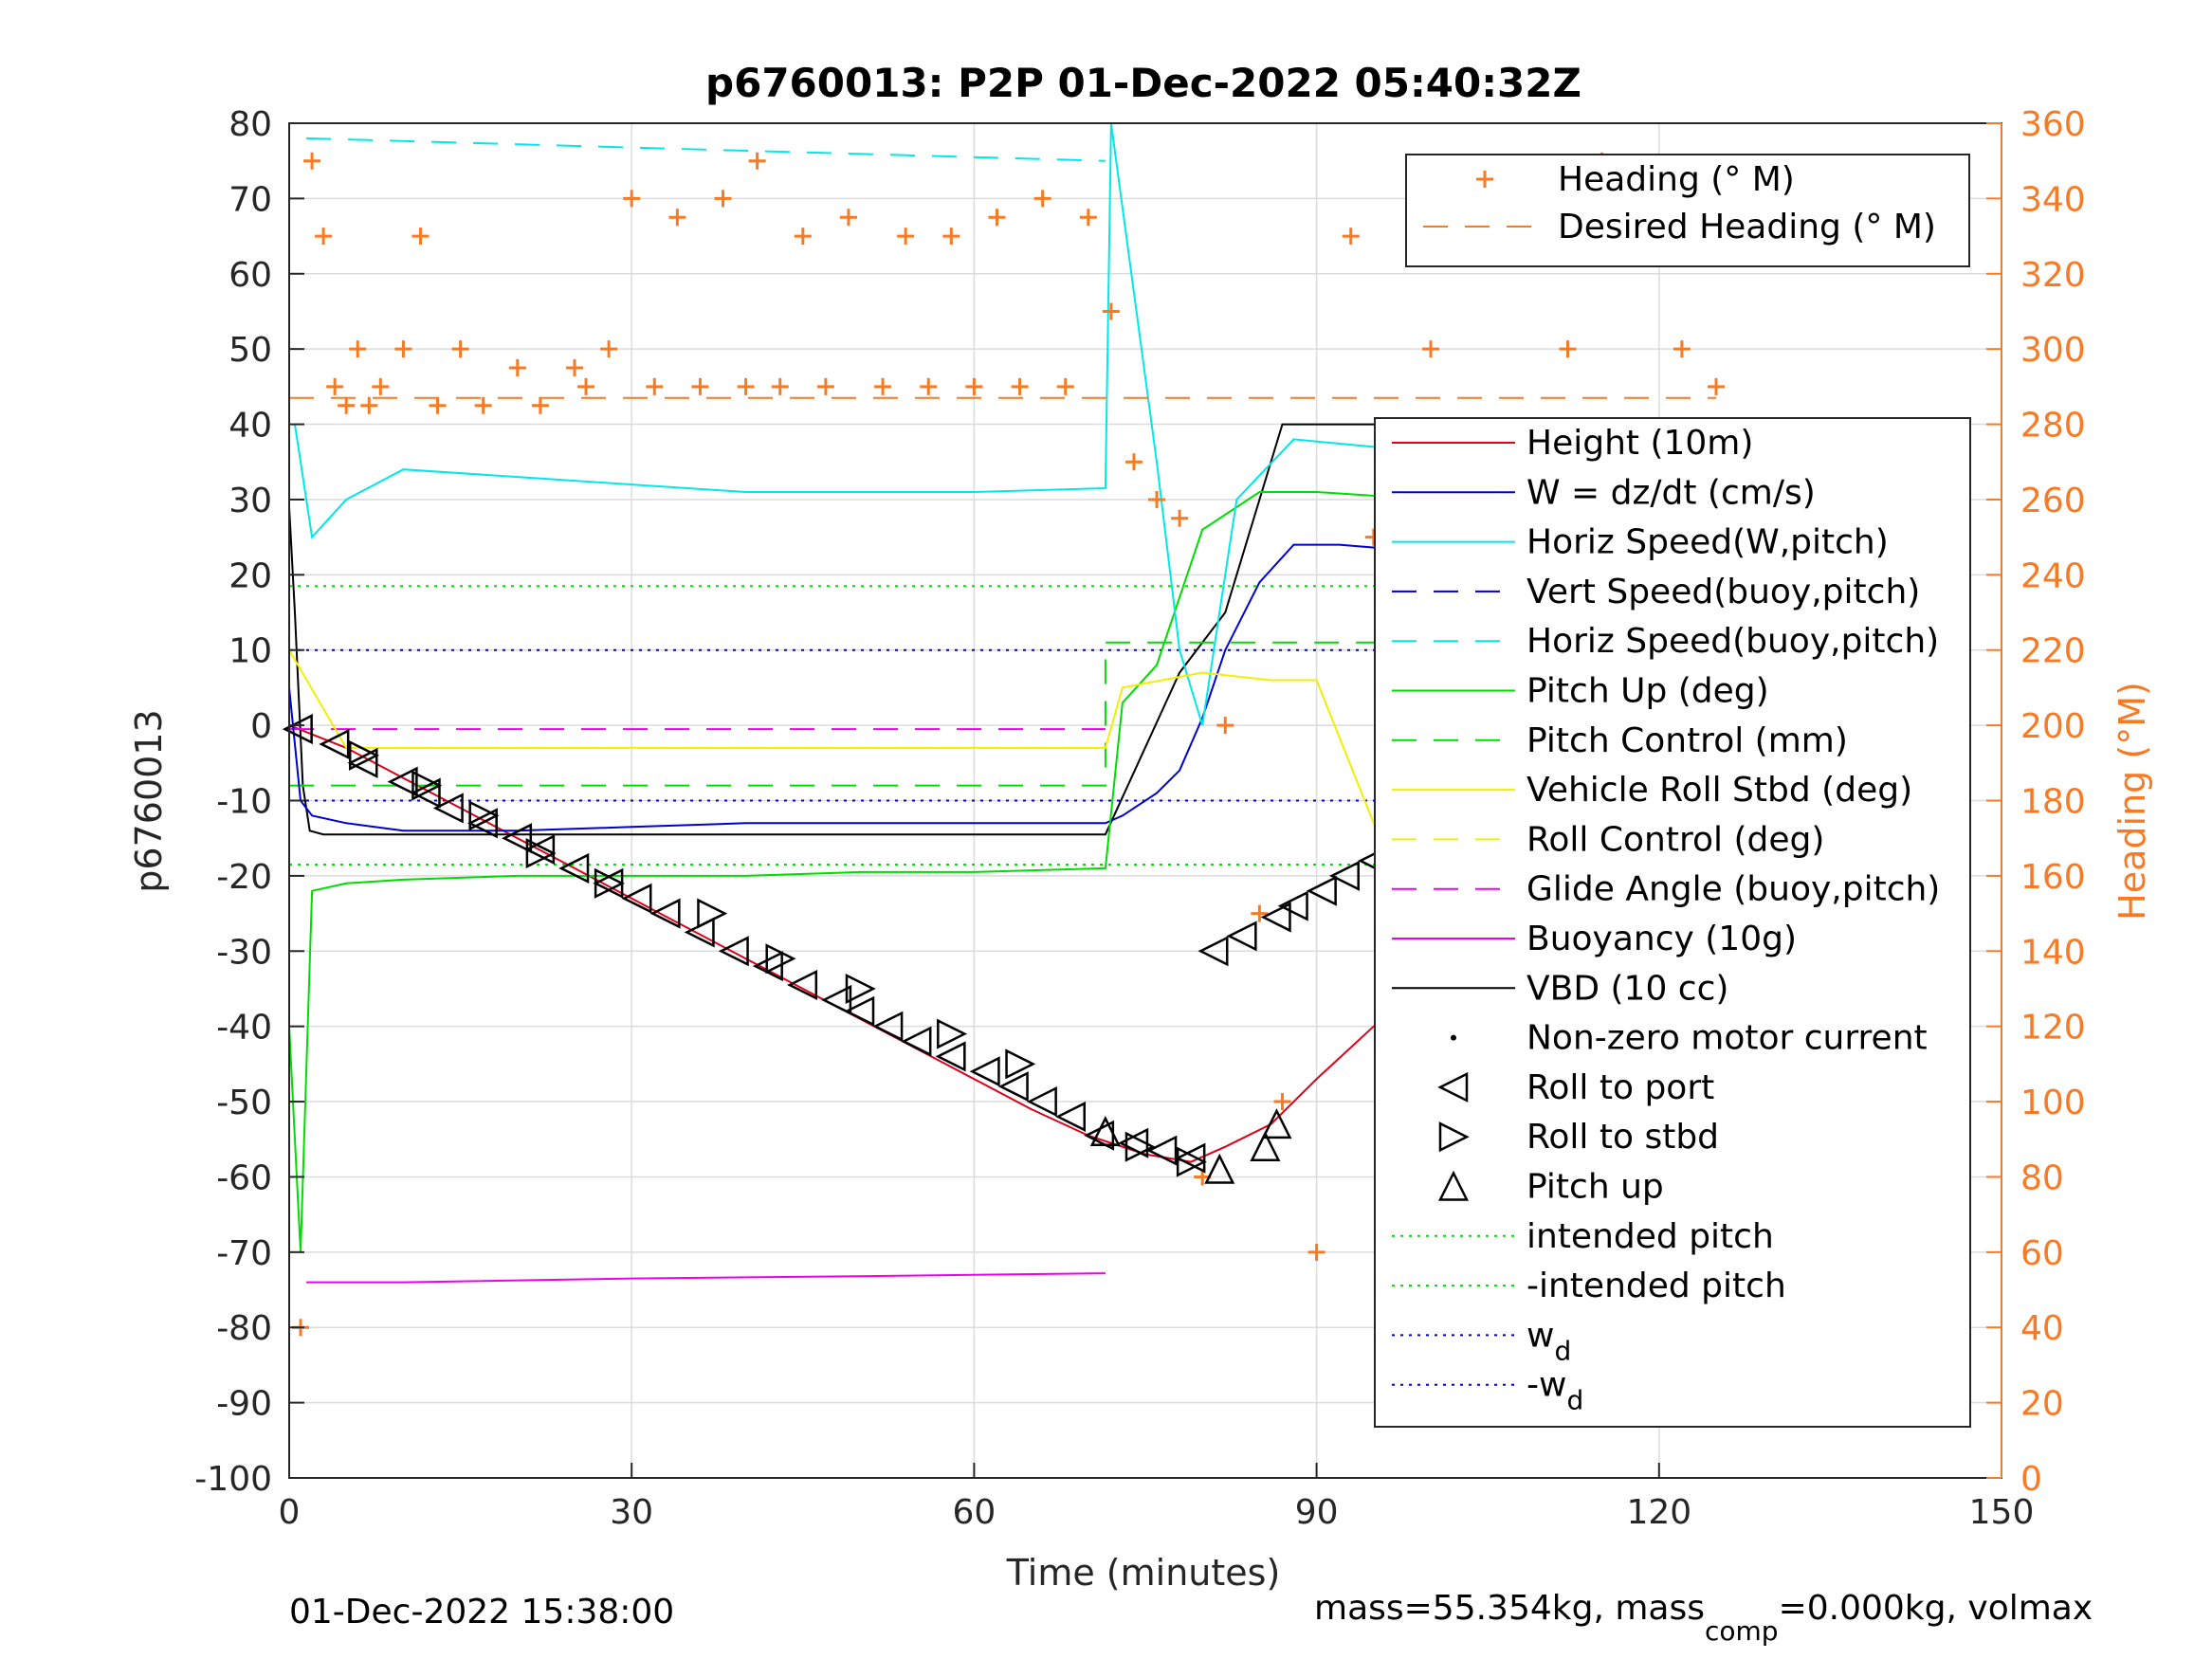  I want to click on y-tick-label-right: 220, so click(2053, 651).